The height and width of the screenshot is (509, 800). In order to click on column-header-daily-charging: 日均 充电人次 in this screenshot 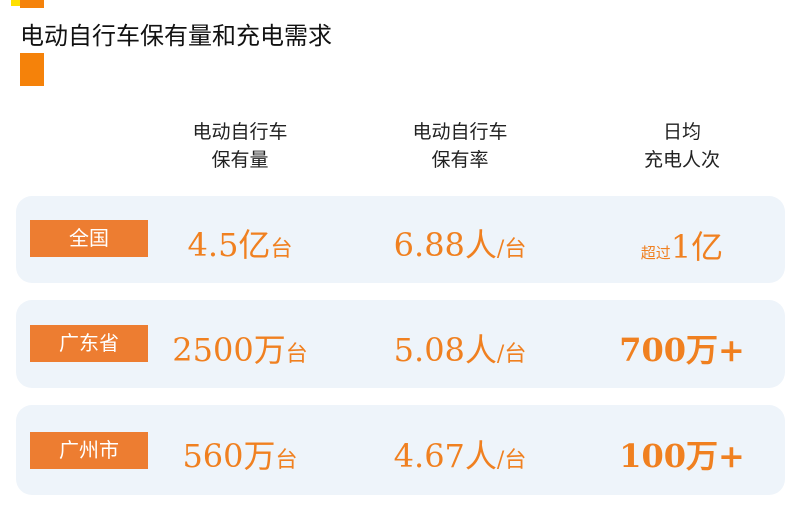, I will do `click(682, 146)`.